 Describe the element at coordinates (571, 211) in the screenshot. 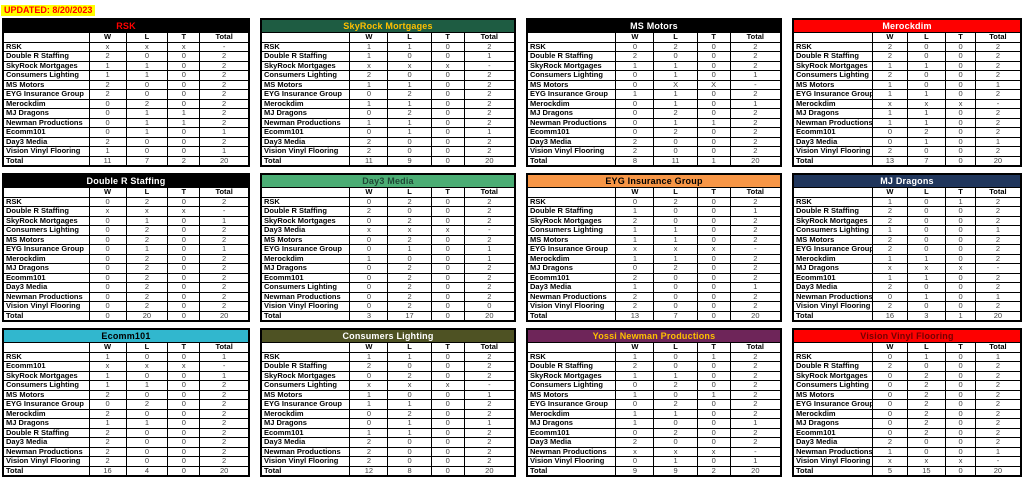

I see `row-label-cell: Double R Staffing` at that location.